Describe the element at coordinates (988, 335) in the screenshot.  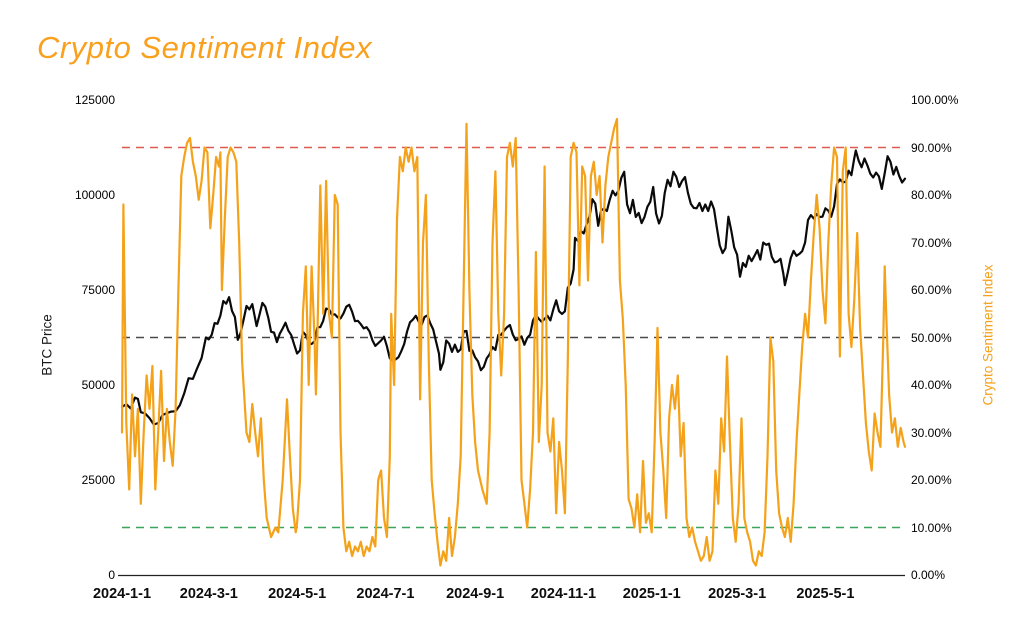
I see `right-axis-title: Crypto Sentiment Index` at that location.